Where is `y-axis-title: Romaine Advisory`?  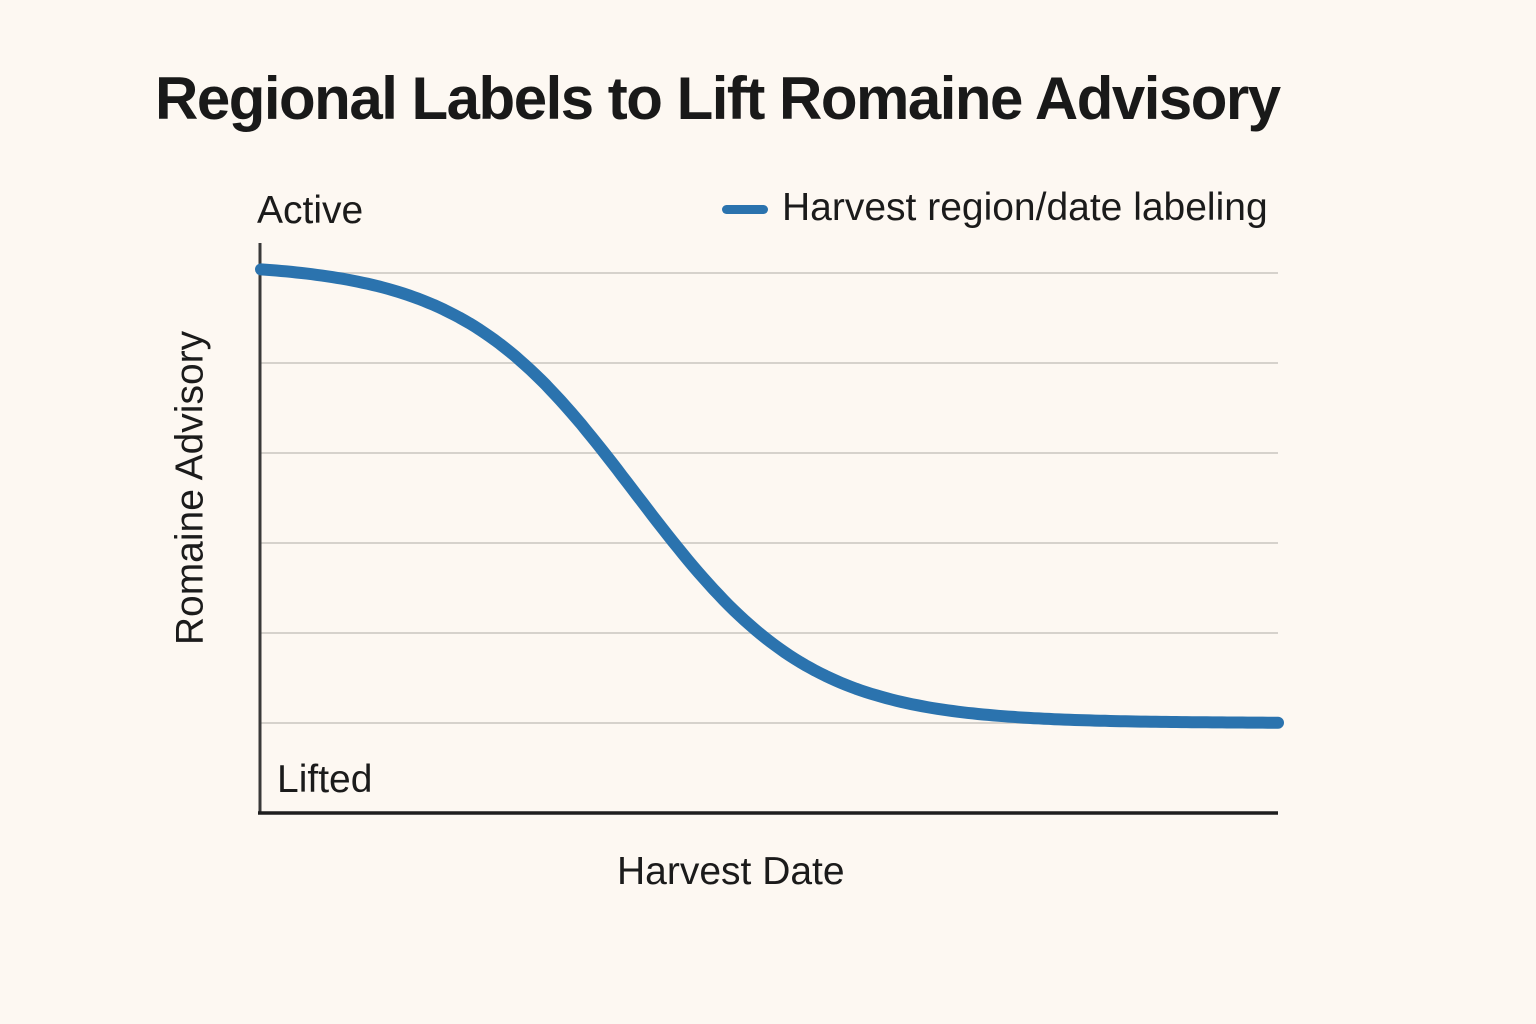 y-axis-title: Romaine Advisory is located at coordinates (190, 488).